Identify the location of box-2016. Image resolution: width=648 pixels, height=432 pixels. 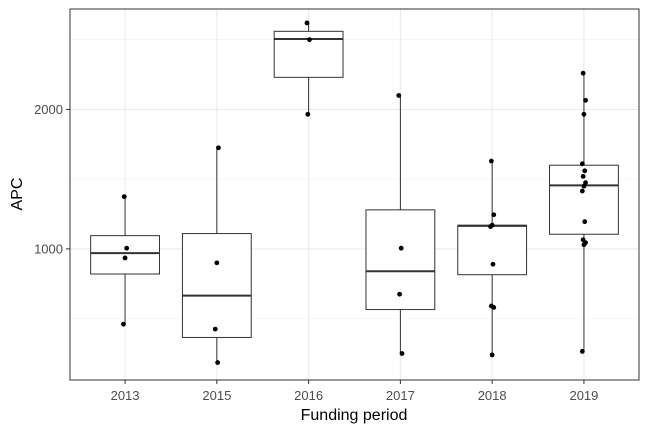
(308, 68).